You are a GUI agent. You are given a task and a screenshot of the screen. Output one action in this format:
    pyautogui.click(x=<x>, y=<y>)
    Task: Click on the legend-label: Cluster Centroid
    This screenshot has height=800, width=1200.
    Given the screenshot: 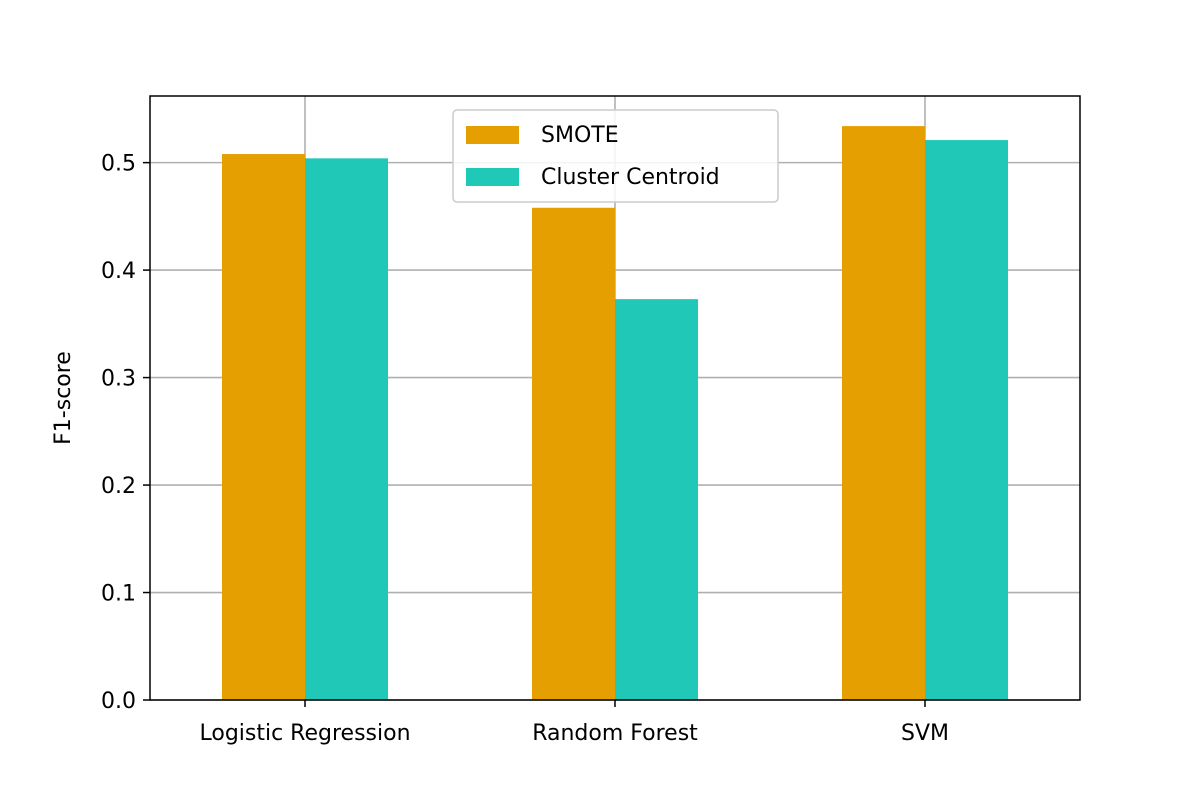 What is the action you would take?
    pyautogui.click(x=630, y=177)
    